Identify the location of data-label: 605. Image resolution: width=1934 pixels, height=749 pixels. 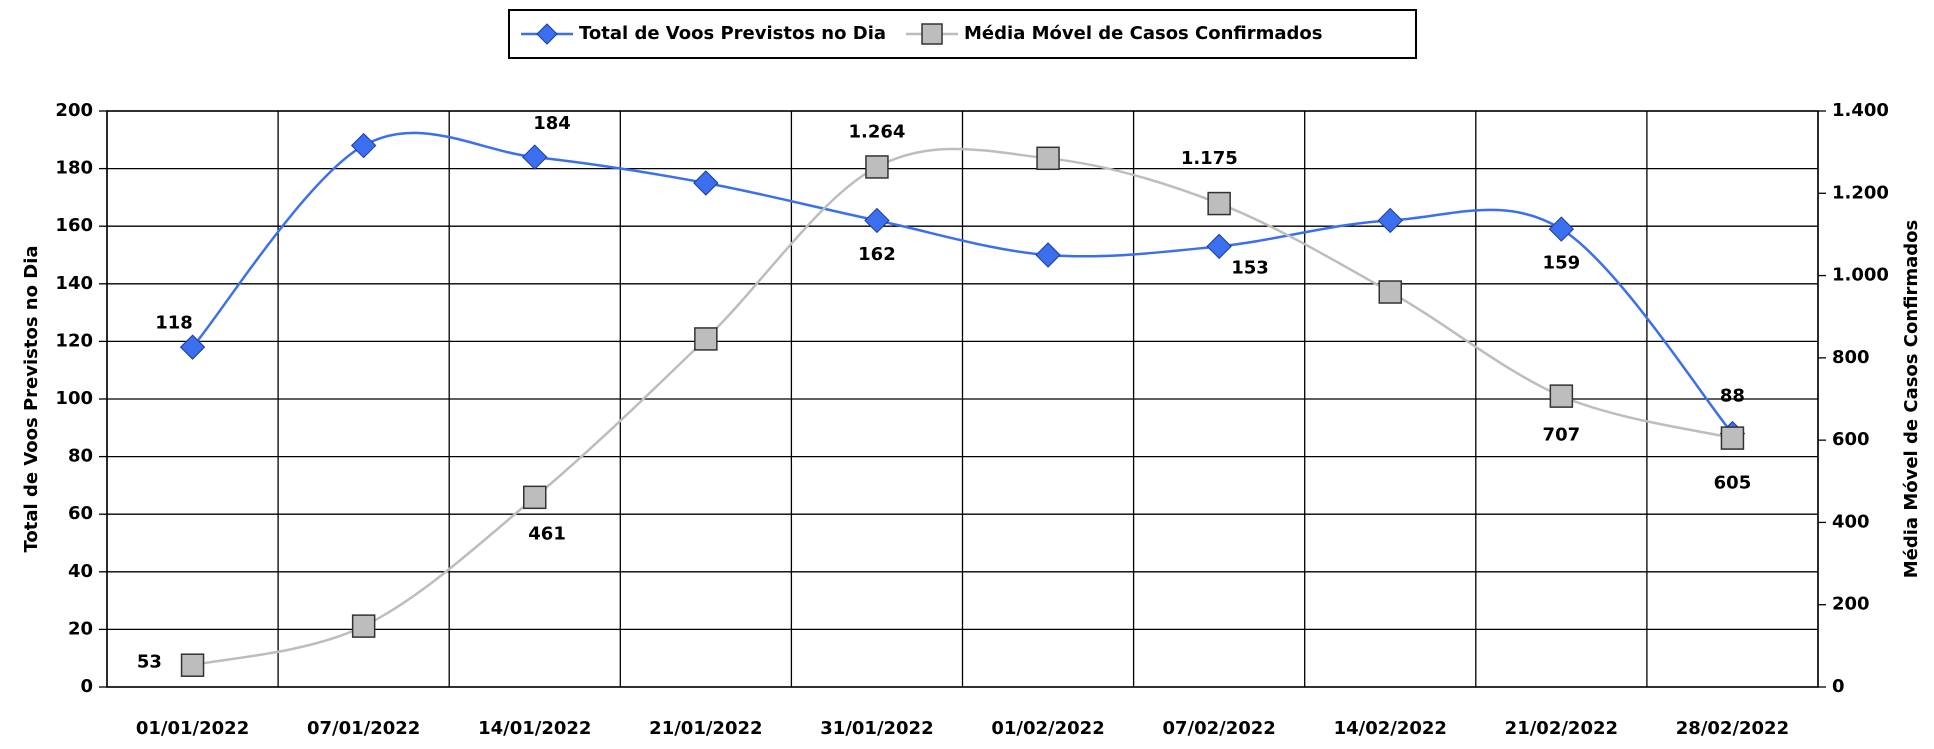
(1733, 483).